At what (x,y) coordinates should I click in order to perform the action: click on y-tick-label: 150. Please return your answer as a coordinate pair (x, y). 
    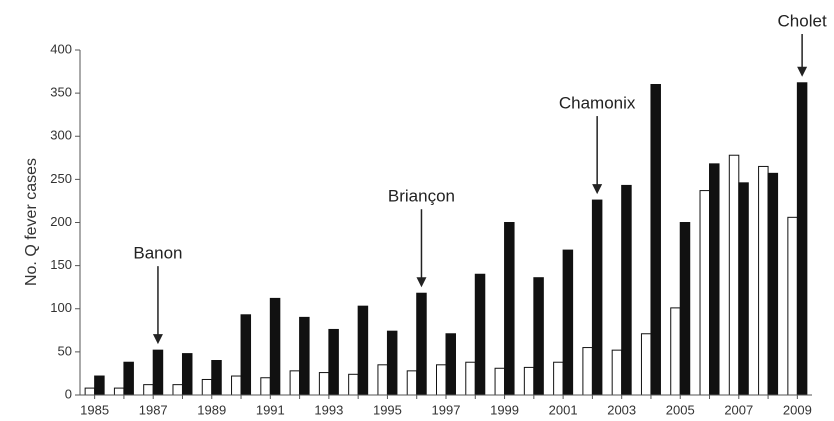
    Looking at the image, I should click on (61, 264).